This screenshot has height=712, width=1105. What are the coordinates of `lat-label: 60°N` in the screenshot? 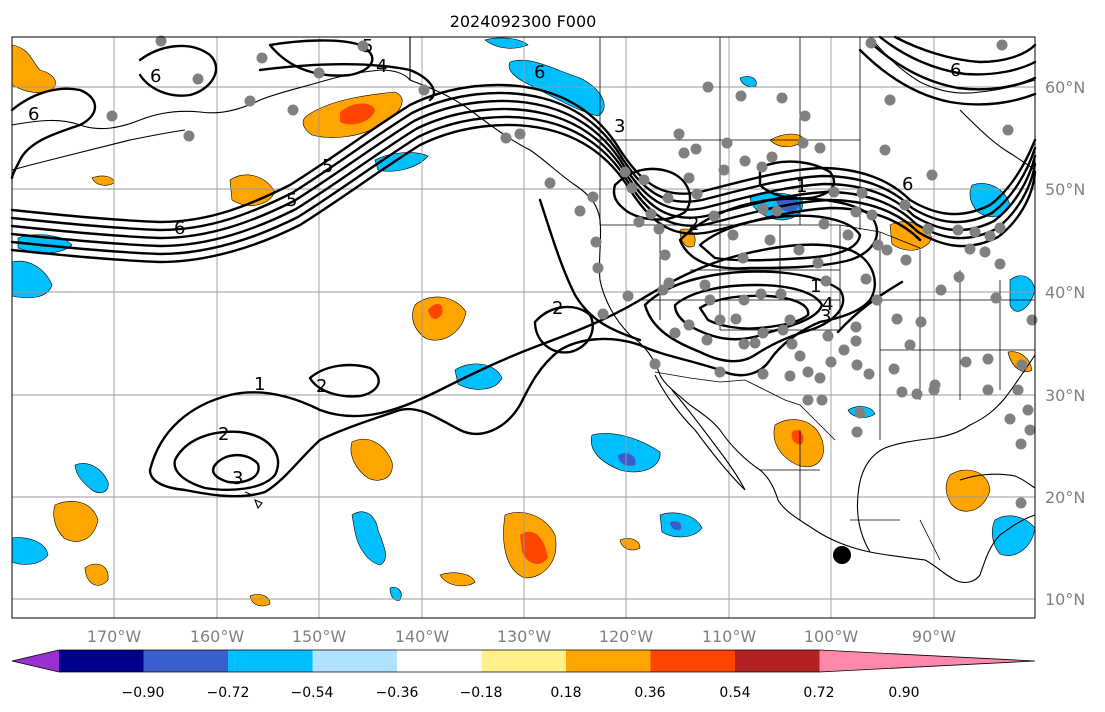 It's located at (1065, 87).